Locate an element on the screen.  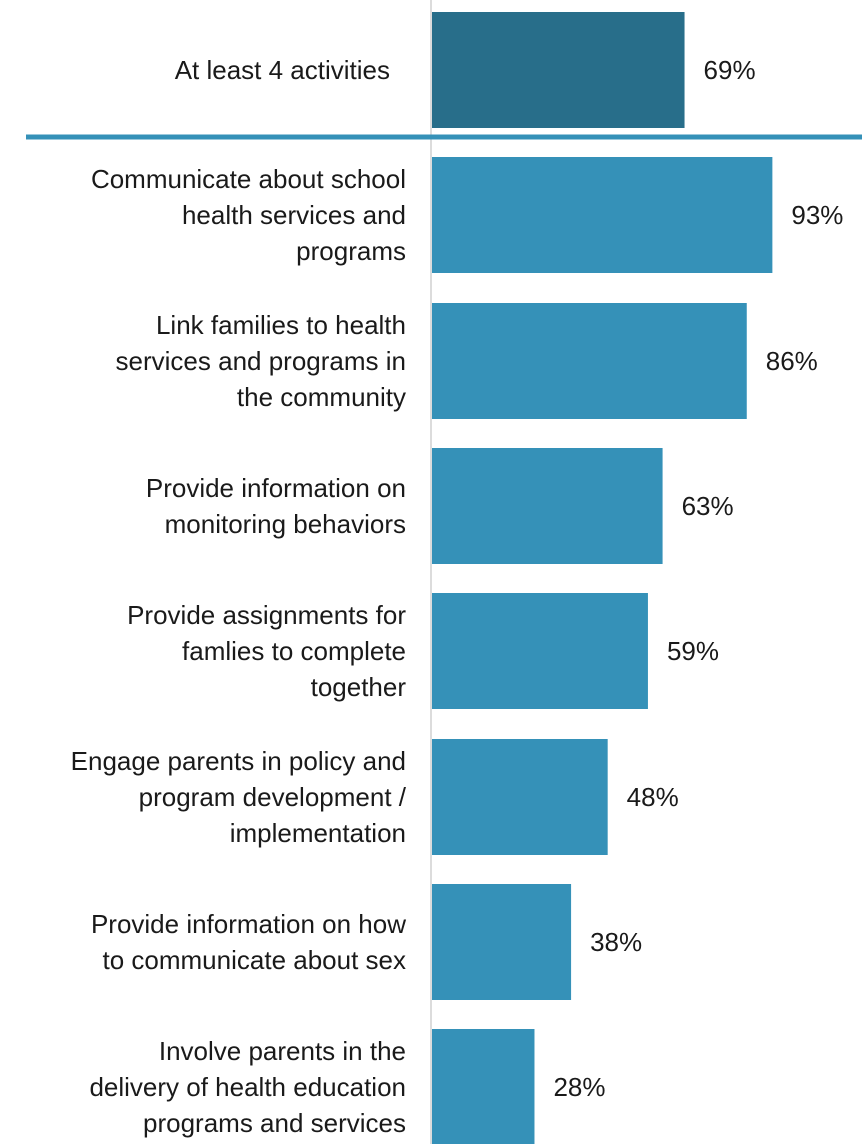
value-label-3: 63% is located at coordinates (708, 506).